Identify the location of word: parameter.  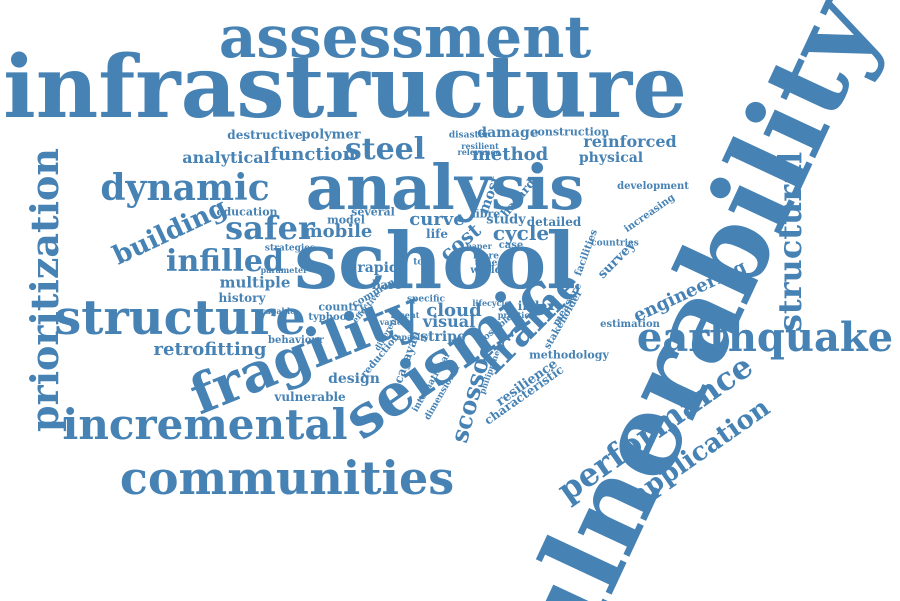
(284, 270).